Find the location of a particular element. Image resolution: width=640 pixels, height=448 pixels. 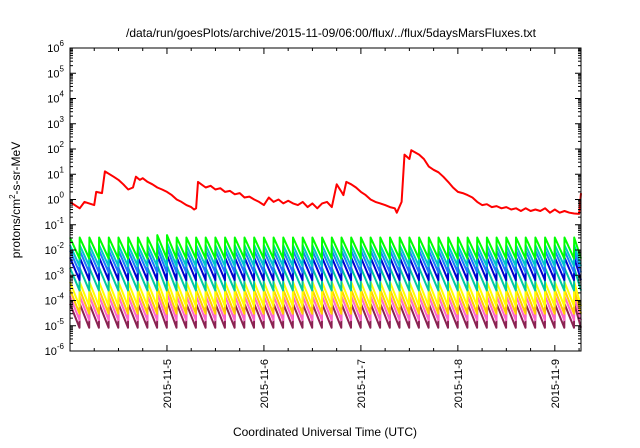

y-tick-label-9: 10³ is located at coordinates (55, 123).